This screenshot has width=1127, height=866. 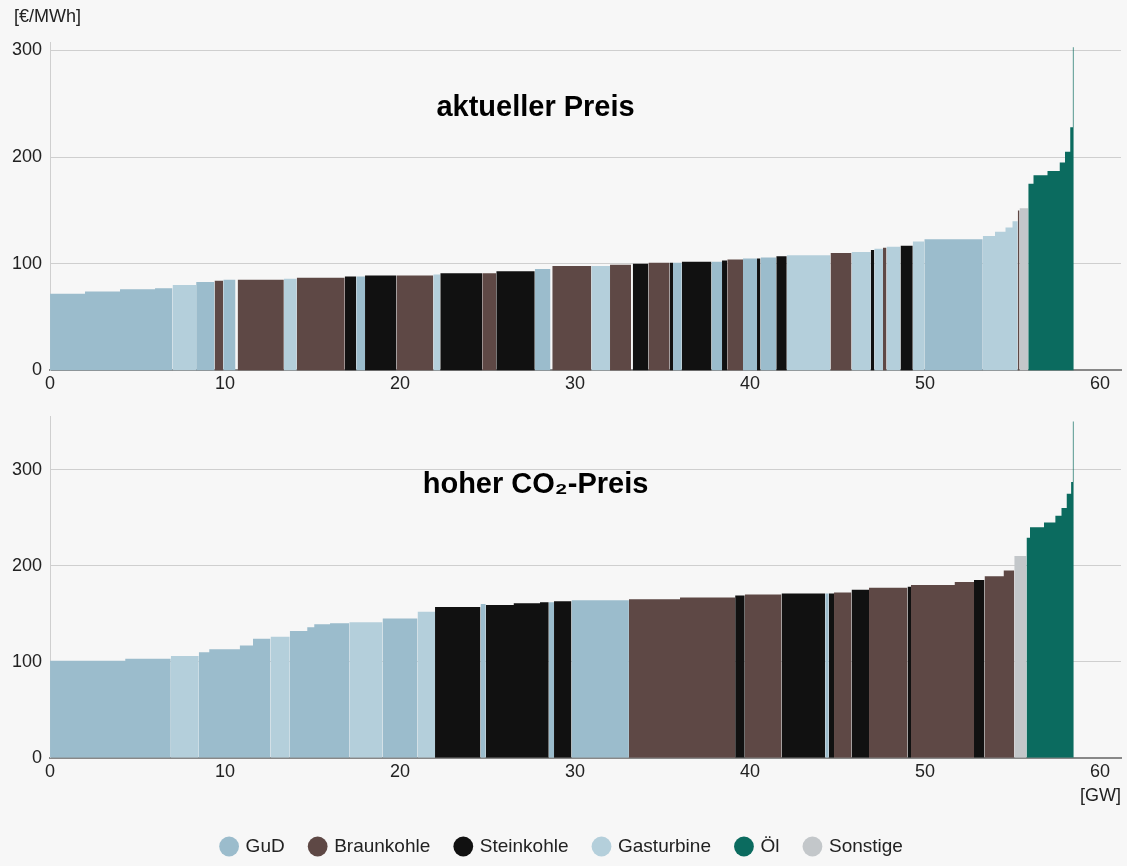 I want to click on y-axis-title: [€/MWh], so click(x=48, y=15).